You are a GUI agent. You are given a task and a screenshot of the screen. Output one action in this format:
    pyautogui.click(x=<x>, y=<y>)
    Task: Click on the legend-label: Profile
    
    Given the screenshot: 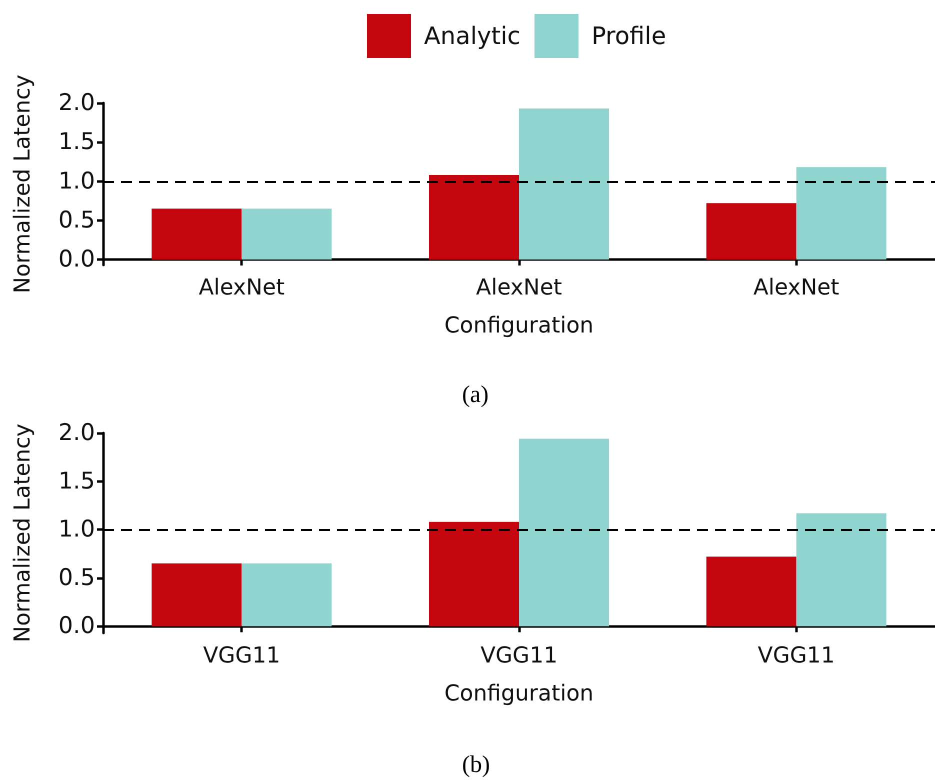 What is the action you would take?
    pyautogui.click(x=628, y=36)
    